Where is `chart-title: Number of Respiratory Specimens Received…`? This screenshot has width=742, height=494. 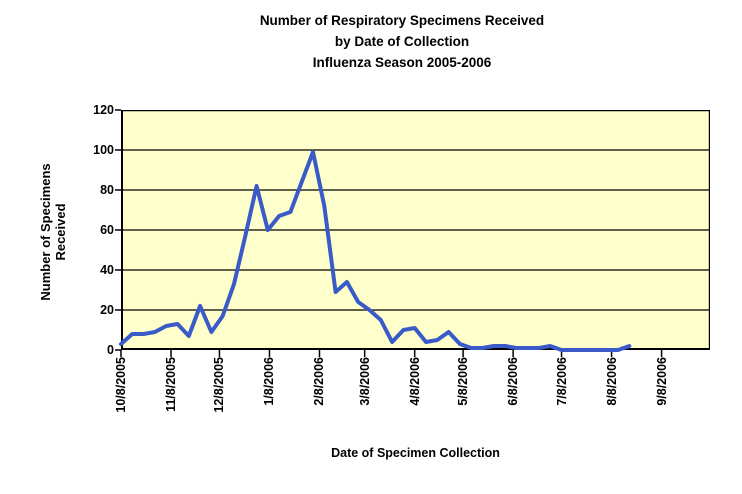 chart-title: Number of Respiratory Specimens Received… is located at coordinates (401, 41).